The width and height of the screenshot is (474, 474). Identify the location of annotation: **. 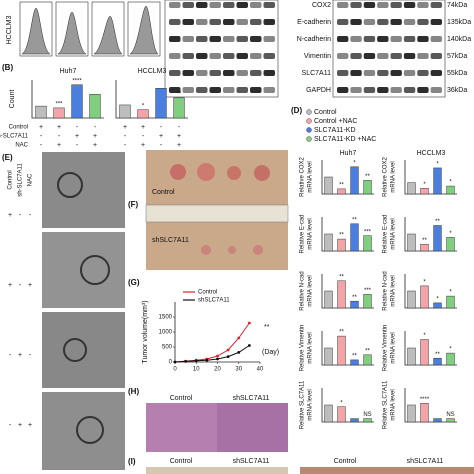
(267, 327).